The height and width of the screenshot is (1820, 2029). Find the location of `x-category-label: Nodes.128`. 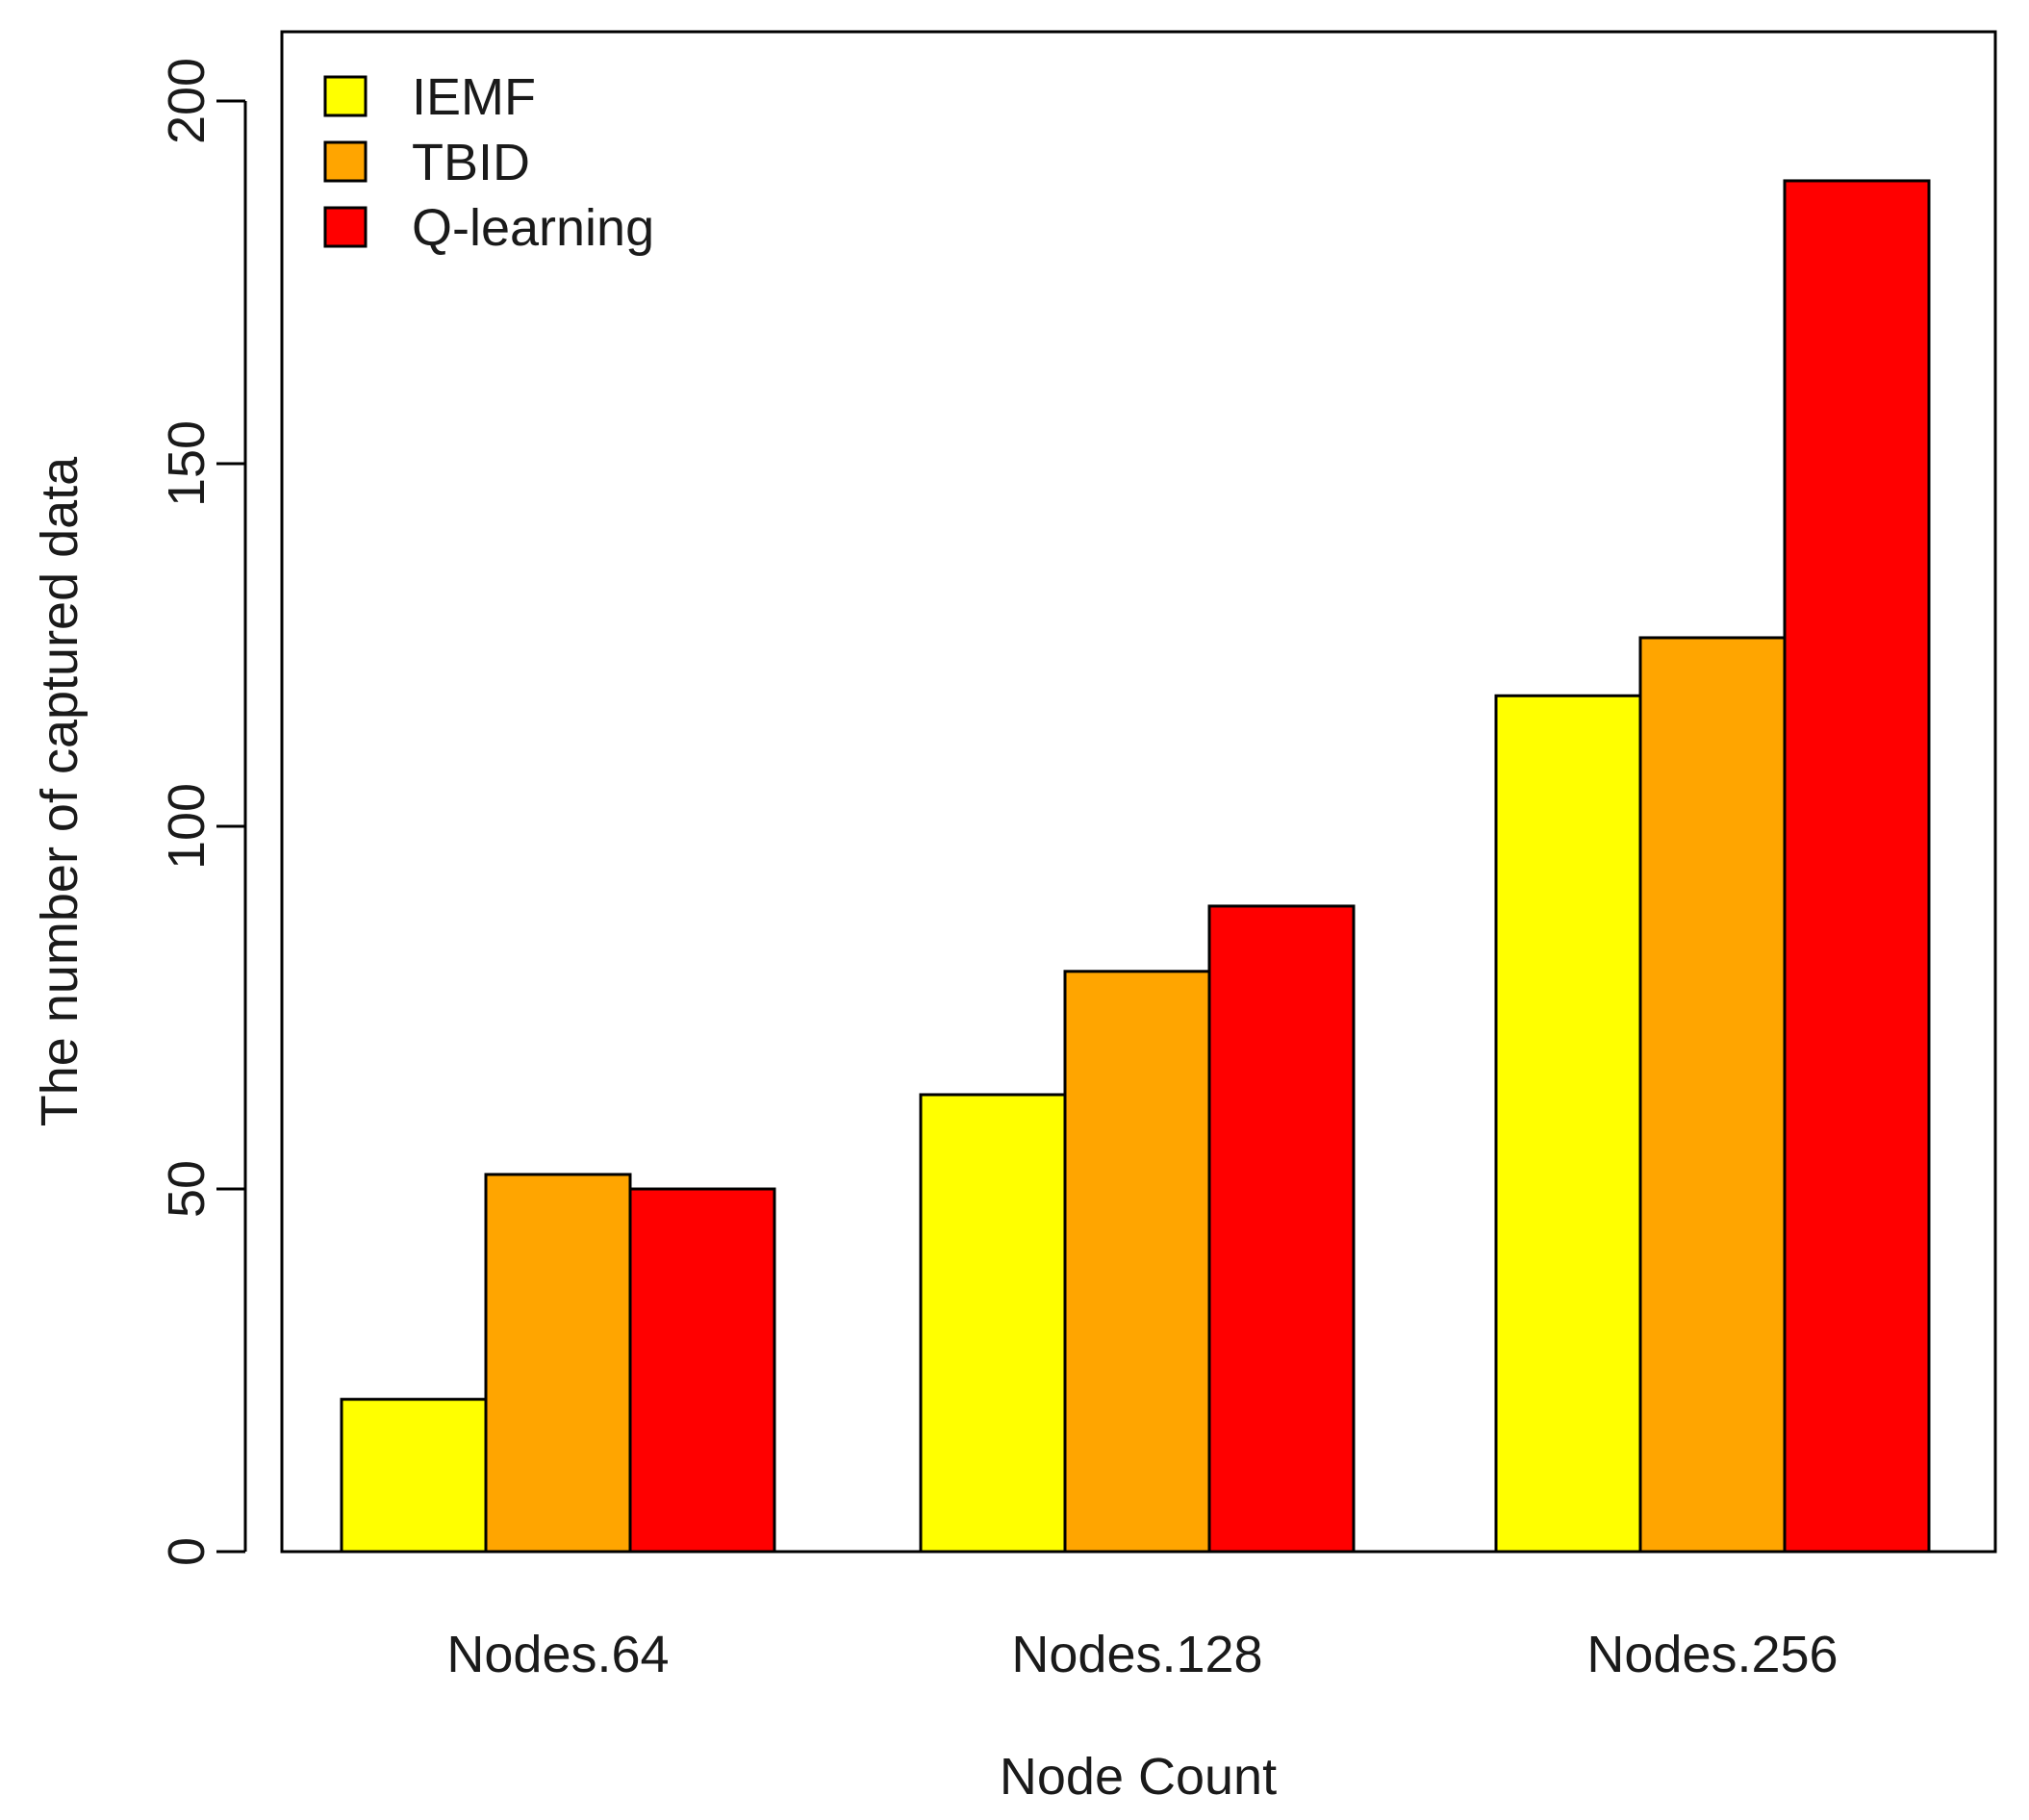

x-category-label: Nodes.128 is located at coordinates (1137, 1655).